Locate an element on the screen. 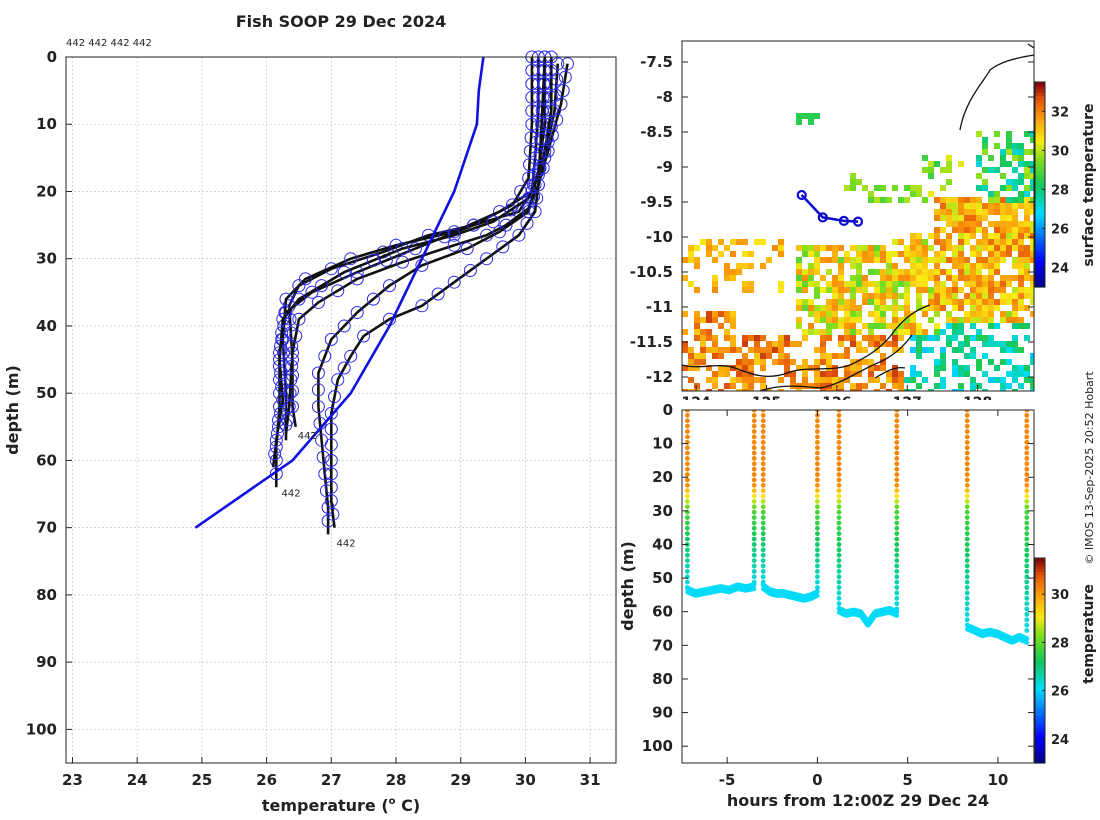 The image size is (1100, 820). section-colorbar-tick-label: 26 is located at coordinates (1060, 692).